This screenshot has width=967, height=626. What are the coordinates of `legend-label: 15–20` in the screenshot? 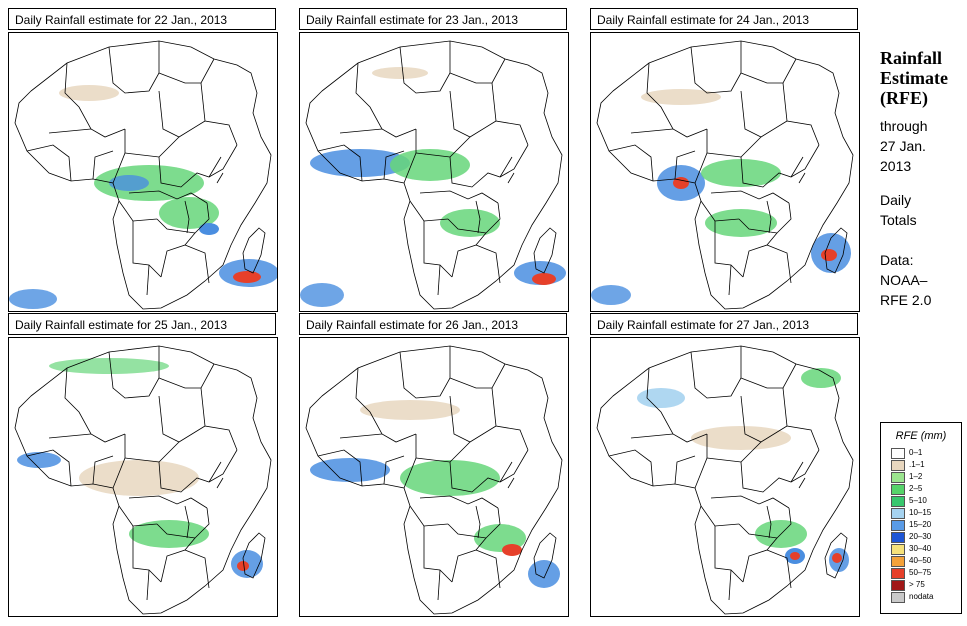 It's located at (920, 524).